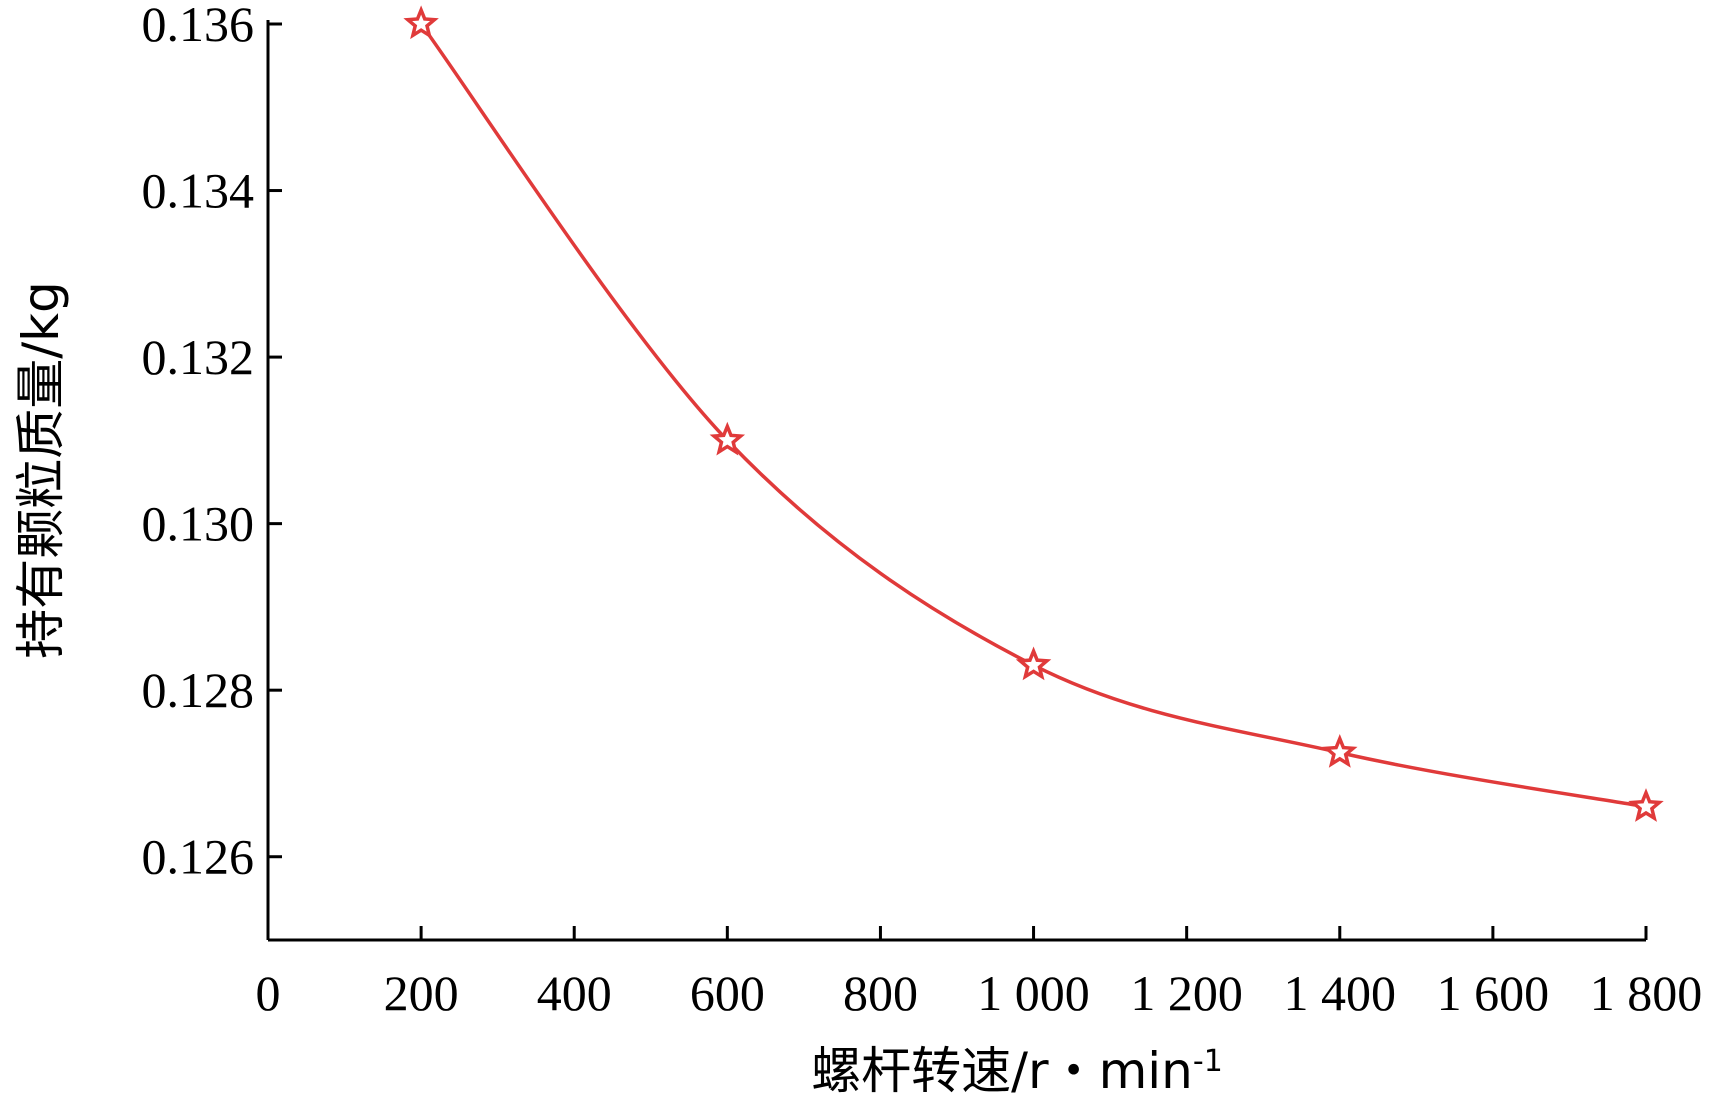 The height and width of the screenshot is (1101, 1718). I want to click on y-tick-label: 0.130, so click(198, 524).